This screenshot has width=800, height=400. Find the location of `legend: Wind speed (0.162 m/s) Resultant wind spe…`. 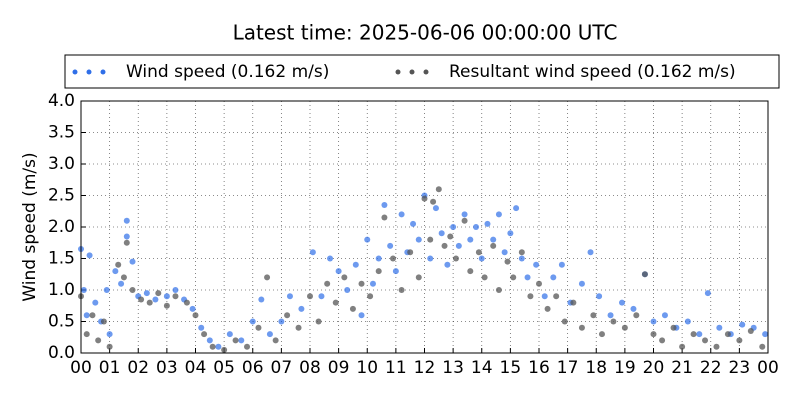

legend: Wind speed (0.162 m/s) Resultant wind spe… is located at coordinates (422, 71).